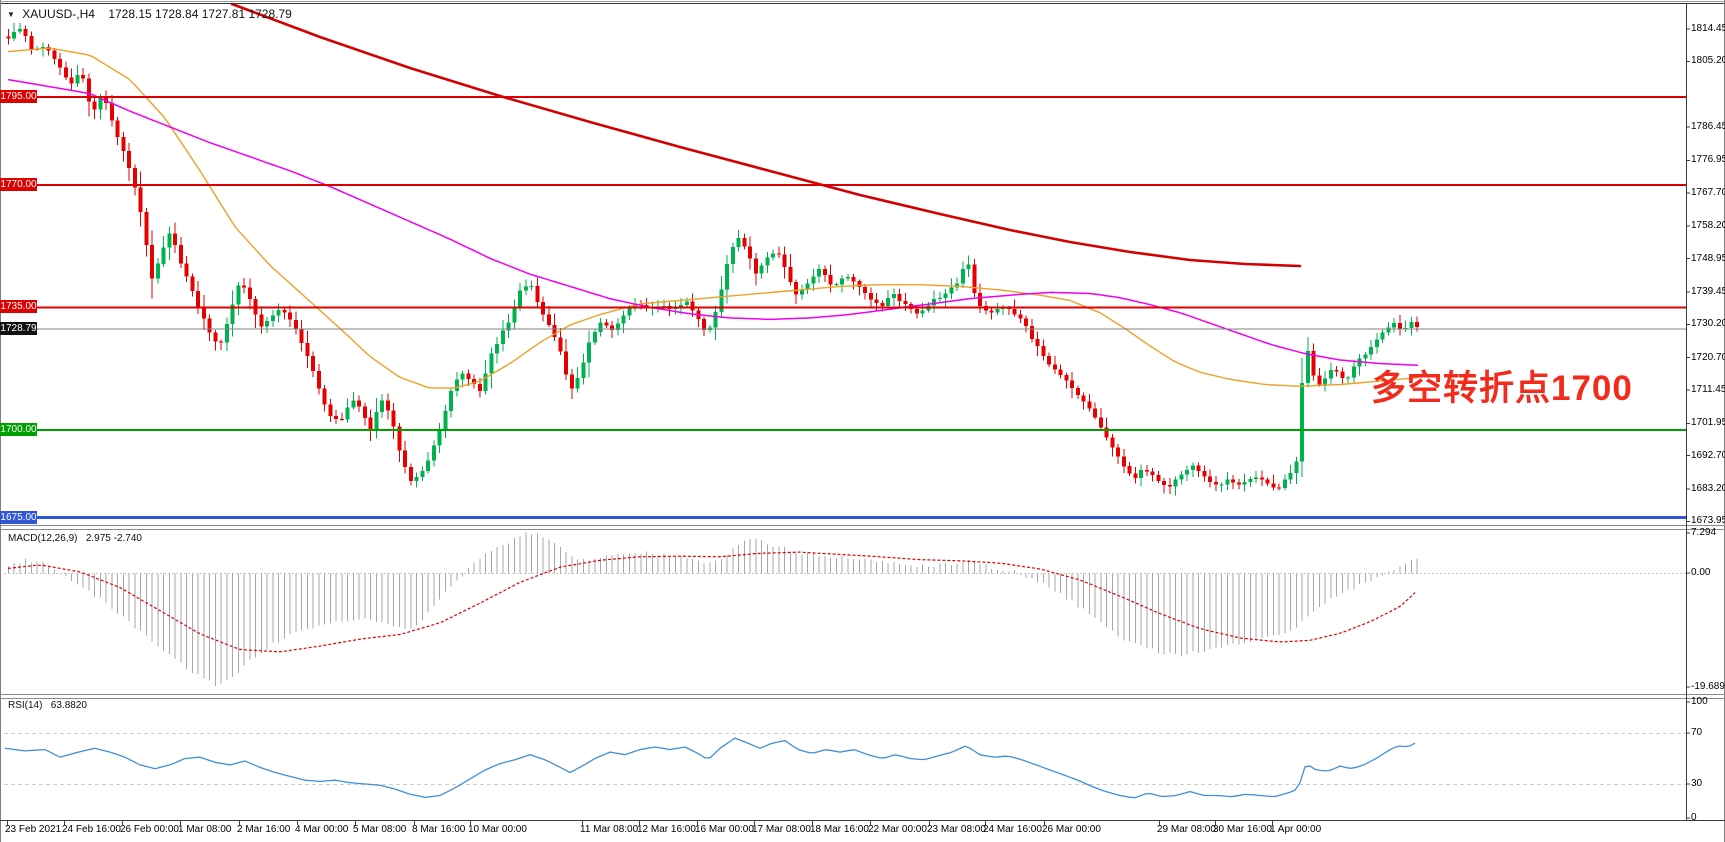  What do you see at coordinates (956, 829) in the screenshot?
I see `date-label: 23 Mar 08:00` at bounding box center [956, 829].